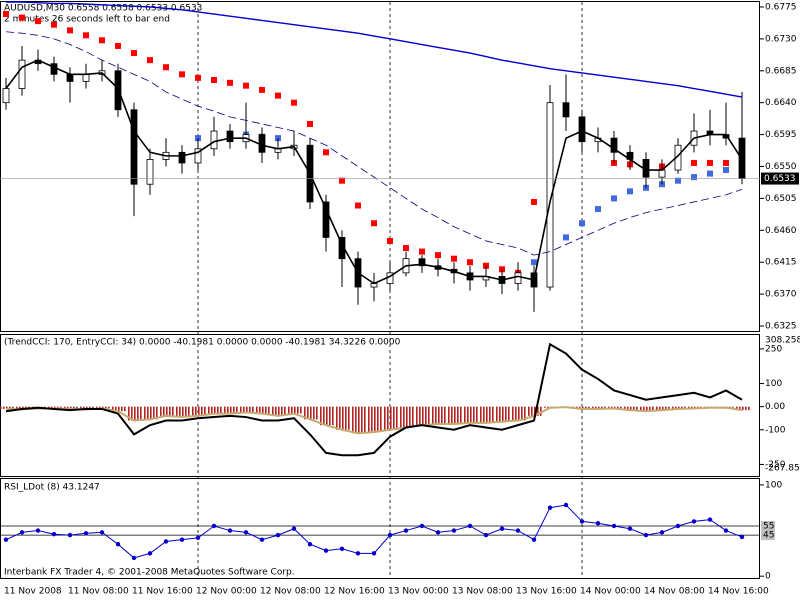  I want to click on y-tick-label: 250, so click(773, 349).